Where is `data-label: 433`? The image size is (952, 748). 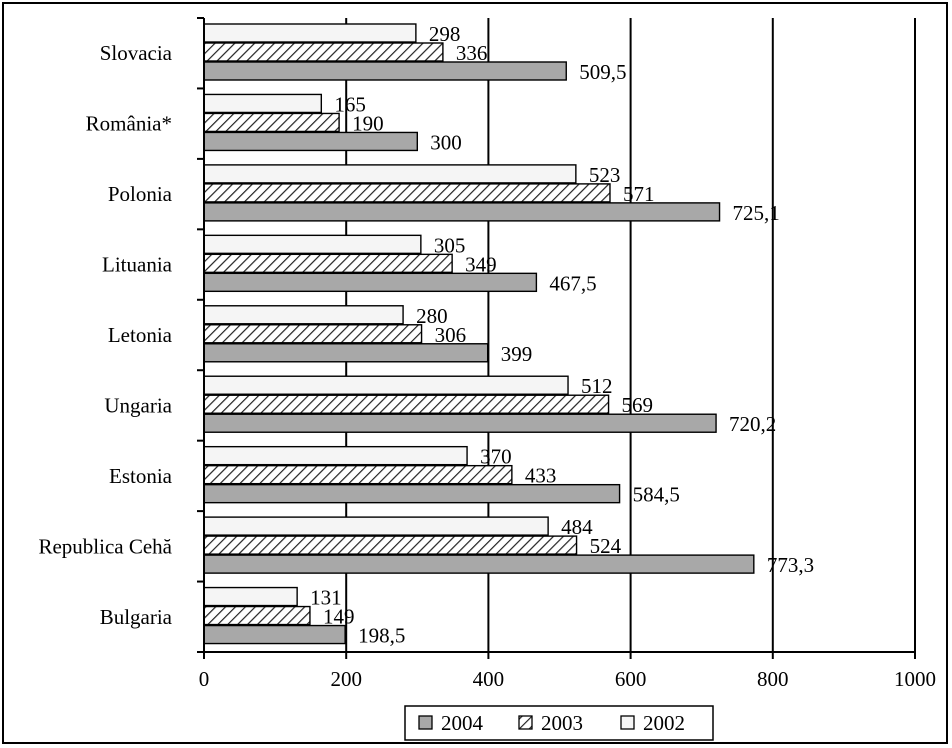 data-label: 433 is located at coordinates (541, 476).